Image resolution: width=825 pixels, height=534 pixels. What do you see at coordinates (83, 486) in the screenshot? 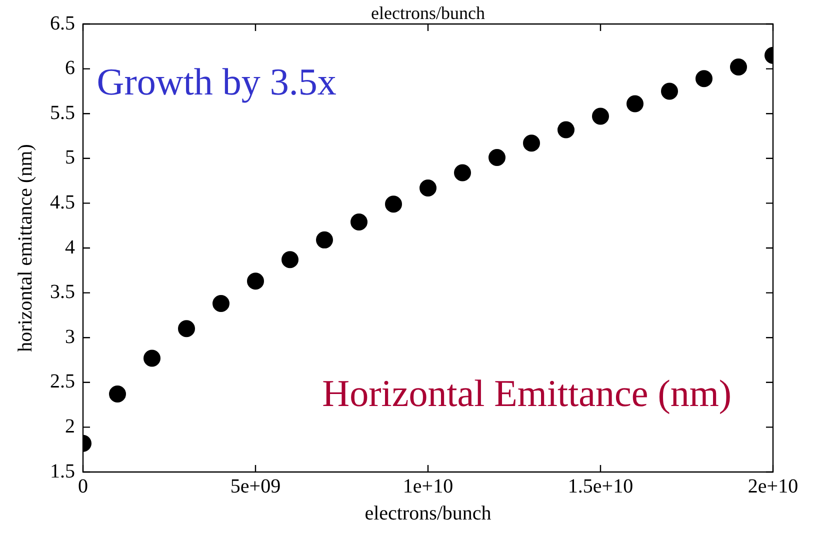
I see `x-tick-label: 0` at bounding box center [83, 486].